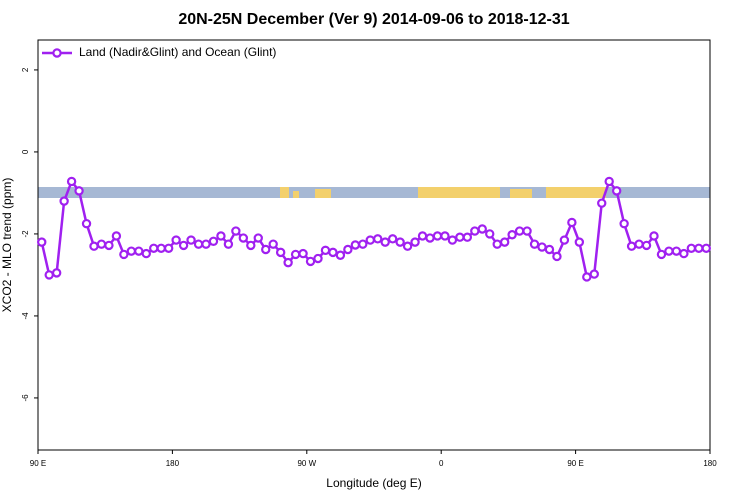 The width and height of the screenshot is (750, 500). I want to click on x-tick-label: 180, so click(710, 463).